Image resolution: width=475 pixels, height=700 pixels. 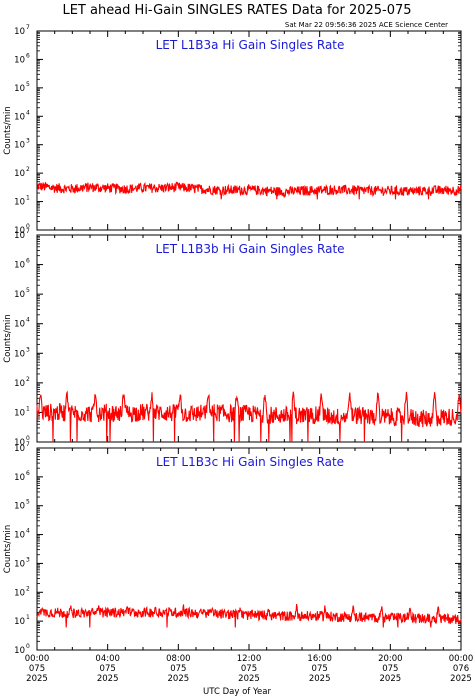 What do you see at coordinates (250, 45) in the screenshot?
I see `panel-title: LET L1B3a Hi Gain Singles Rate` at bounding box center [250, 45].